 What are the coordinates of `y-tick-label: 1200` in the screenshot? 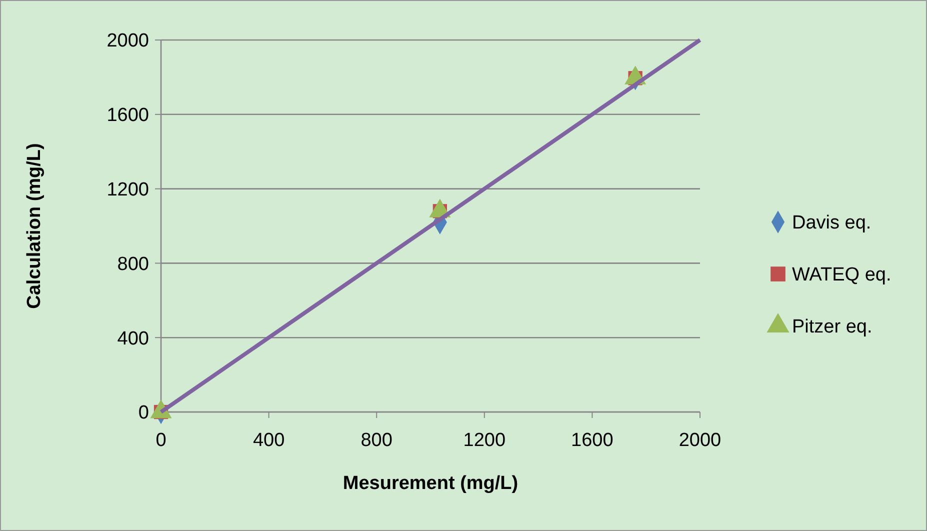 It's located at (127, 189).